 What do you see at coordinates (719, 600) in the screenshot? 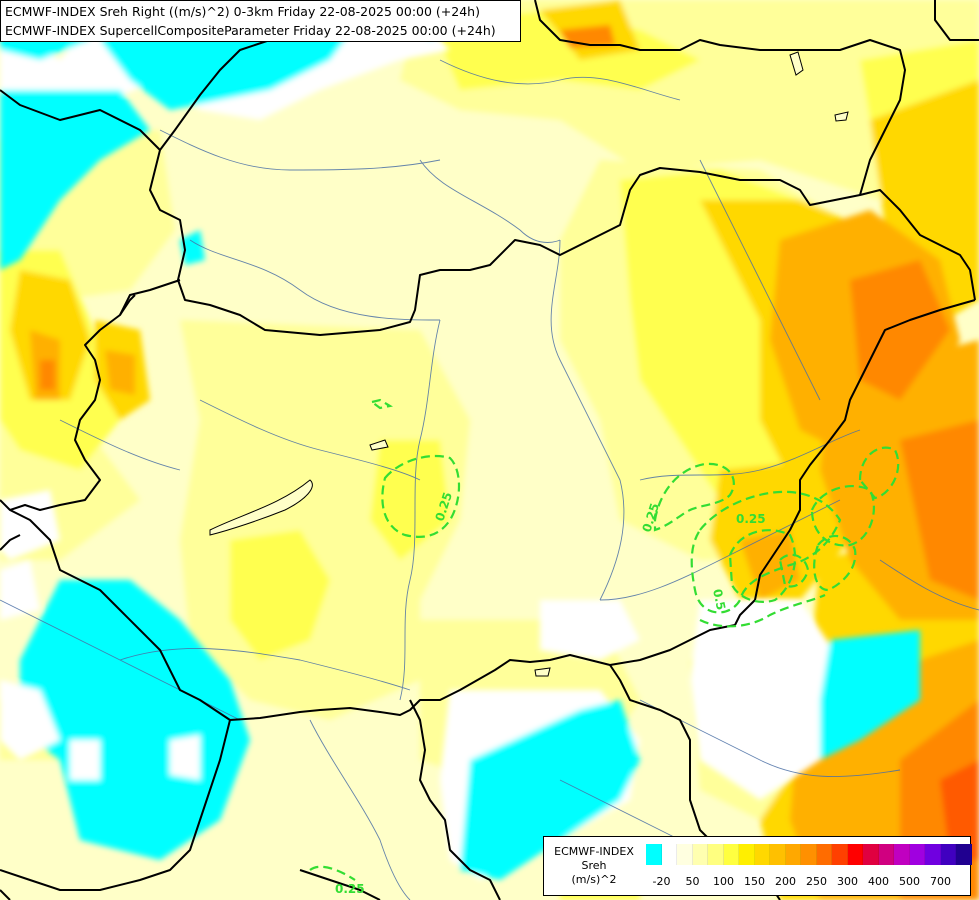
I see `contour-label-4: 0.5` at bounding box center [719, 600].